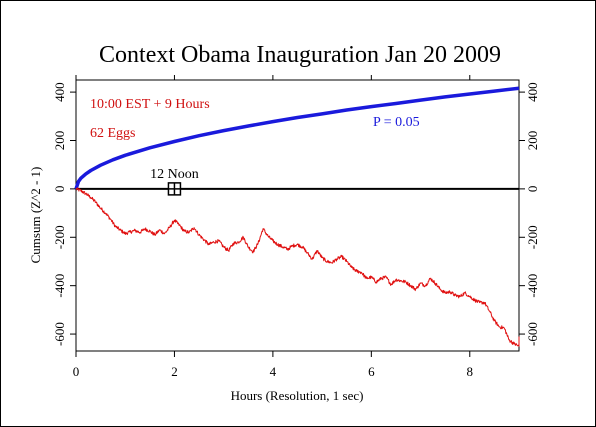 Image resolution: width=596 pixels, height=427 pixels. I want to click on y-tick-label: 400, so click(59, 92).